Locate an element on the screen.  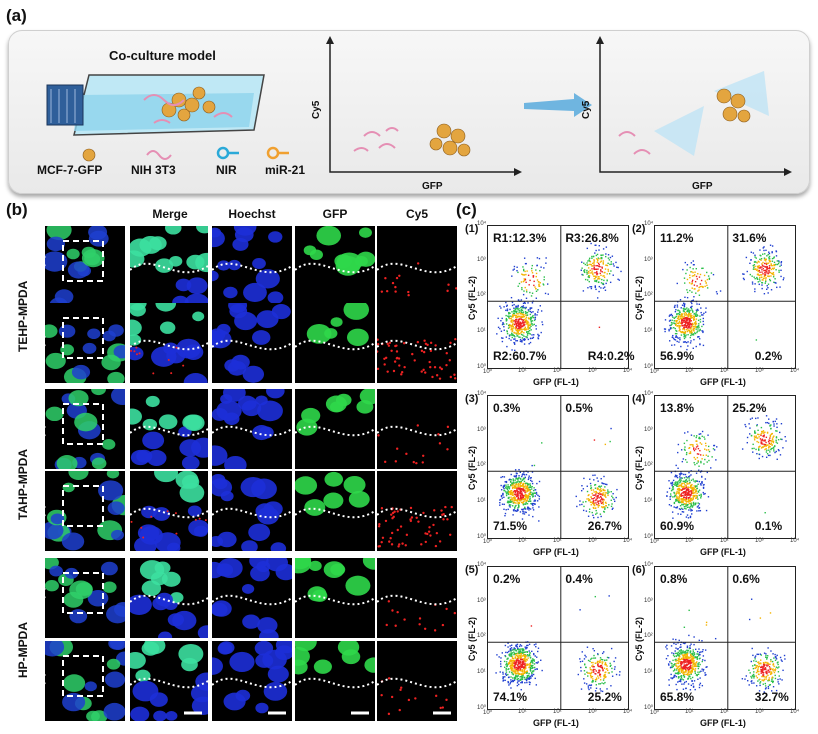
quadrant-lower-right: R4:0.2% is located at coordinates (611, 356).